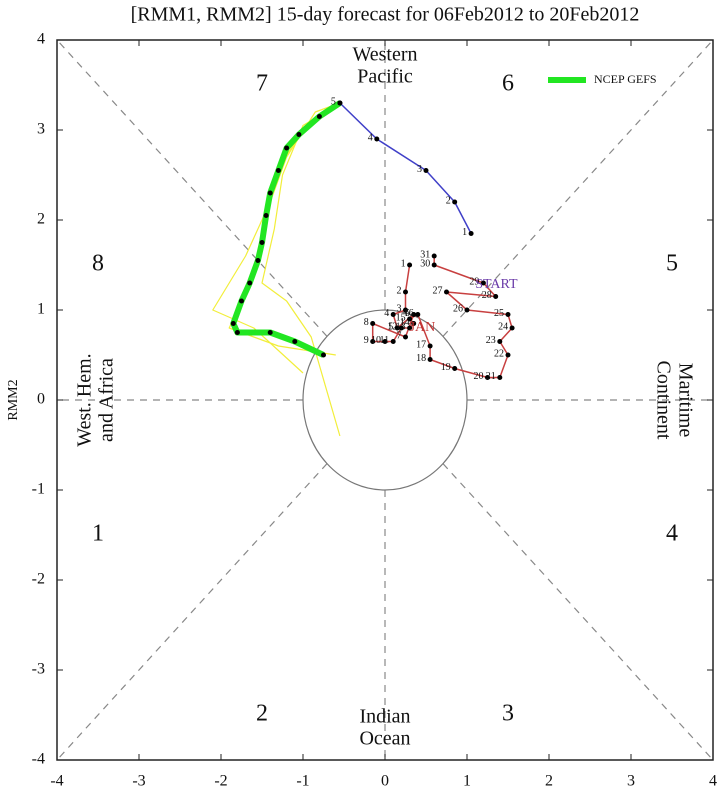 The image size is (717, 800). I want to click on point-label: 28, so click(487, 295).